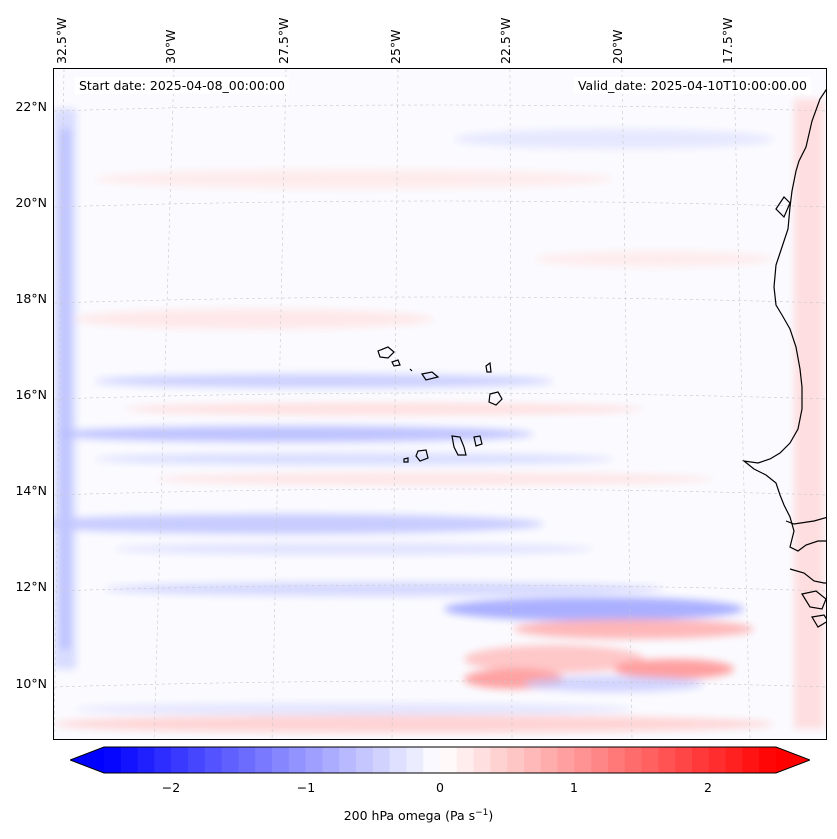 Image resolution: width=837 pixels, height=839 pixels. What do you see at coordinates (283, 40) in the screenshot?
I see `lon-label-27-5w: 27.5°W` at bounding box center [283, 40].